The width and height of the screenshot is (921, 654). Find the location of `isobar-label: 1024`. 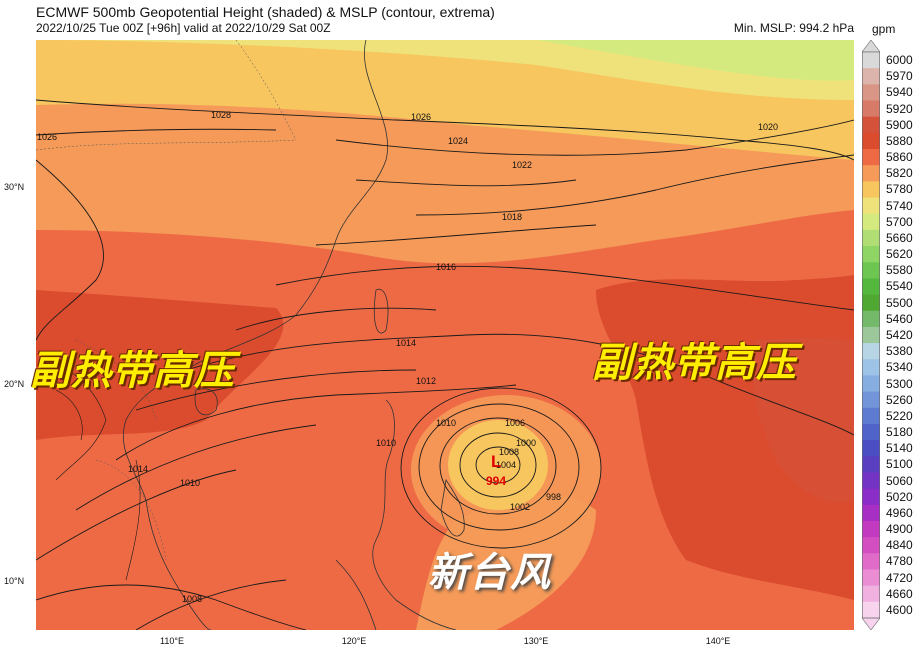

isobar-label: 1024 is located at coordinates (458, 141).